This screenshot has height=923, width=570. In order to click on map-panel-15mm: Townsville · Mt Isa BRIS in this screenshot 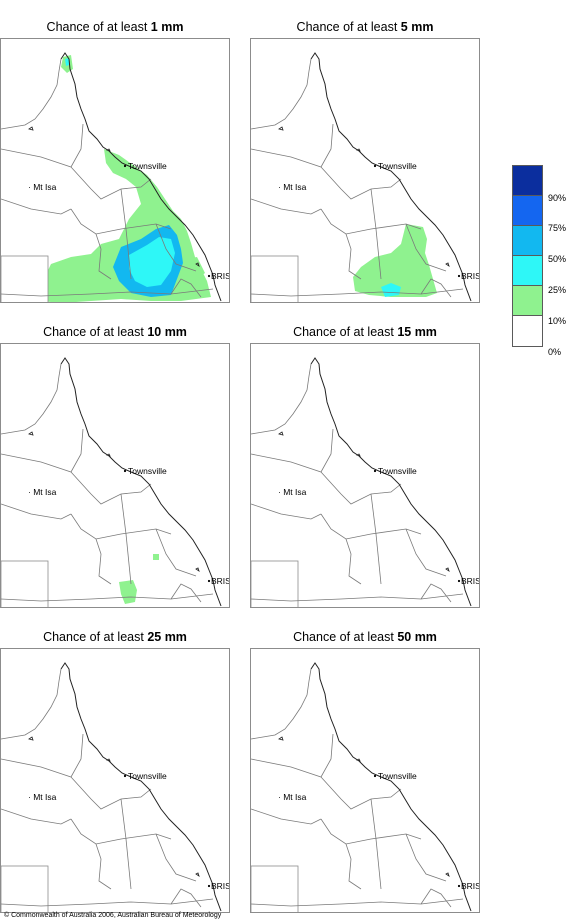, I will do `click(365, 475)`.